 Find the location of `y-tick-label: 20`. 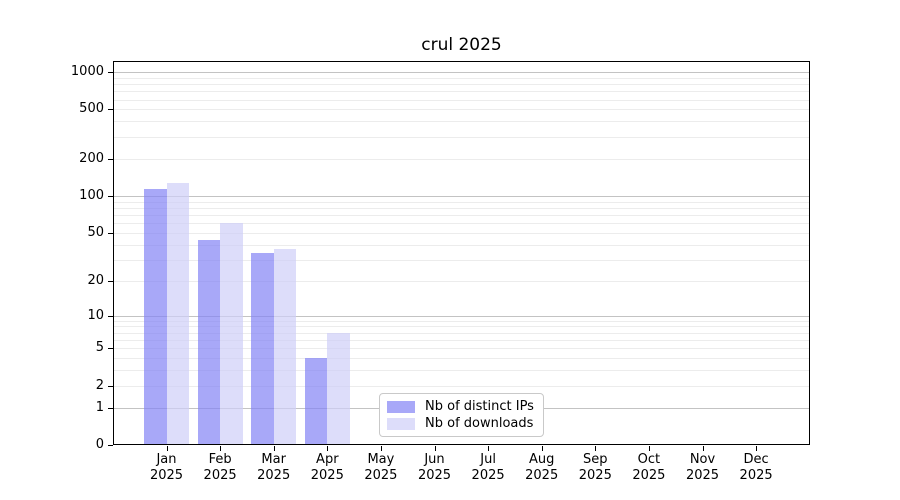

y-tick-label: 20 is located at coordinates (95, 280).